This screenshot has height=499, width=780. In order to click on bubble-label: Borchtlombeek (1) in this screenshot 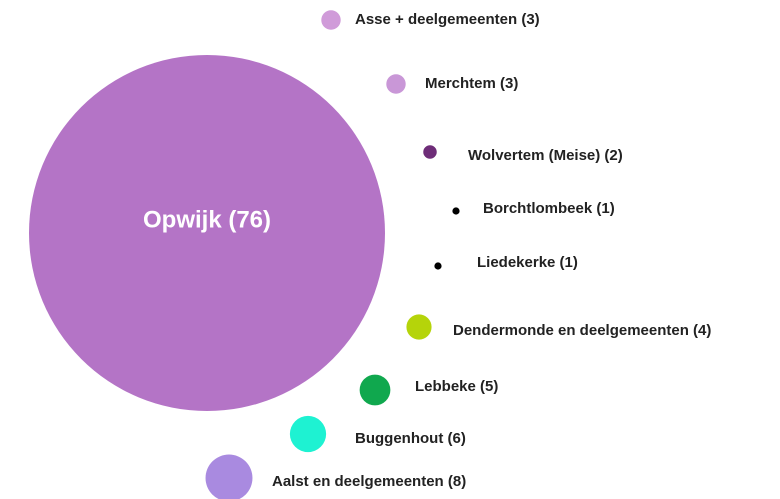, I will do `click(549, 208)`.